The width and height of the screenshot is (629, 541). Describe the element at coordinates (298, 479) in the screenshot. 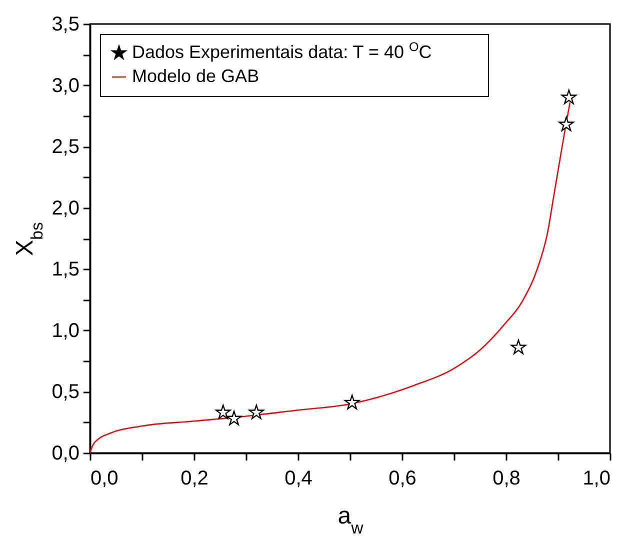

I see `x-tick-label: 0,4` at that location.